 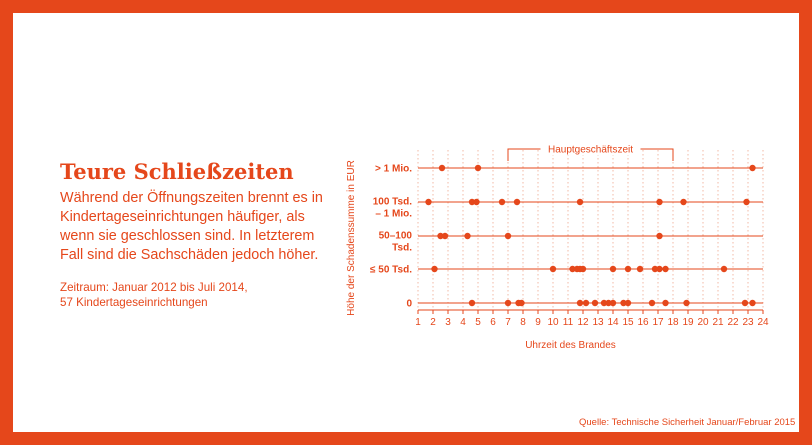 I want to click on x-tick-label: 12, so click(x=583, y=322).